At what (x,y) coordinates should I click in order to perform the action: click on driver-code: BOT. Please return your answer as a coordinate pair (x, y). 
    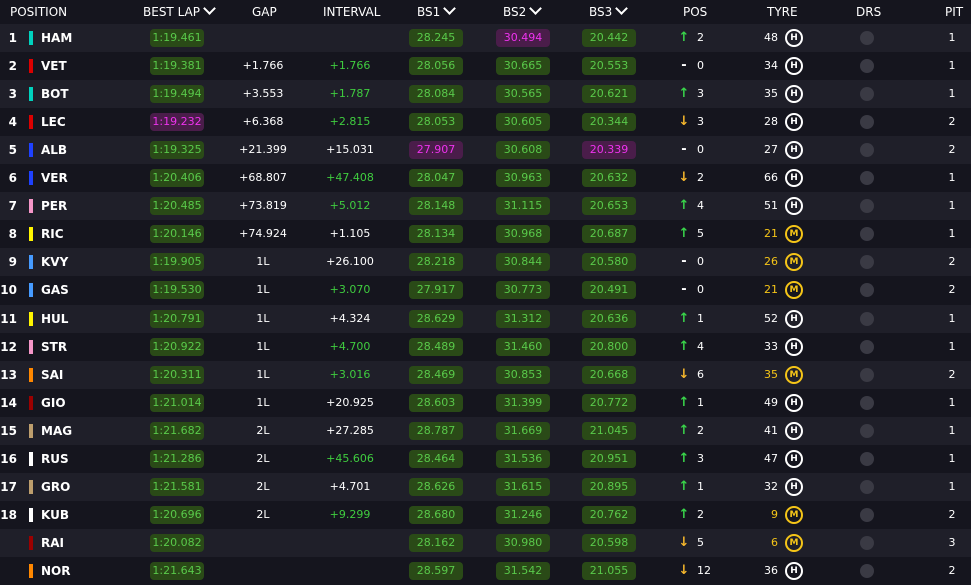
    Looking at the image, I should click on (55, 94).